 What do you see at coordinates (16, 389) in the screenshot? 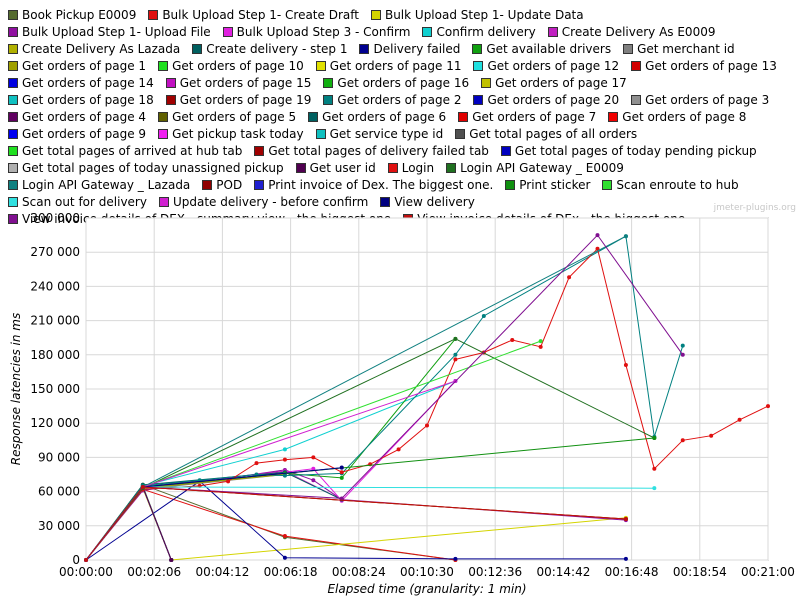
I see `y-axis-label: Response latencies in ms` at bounding box center [16, 389].